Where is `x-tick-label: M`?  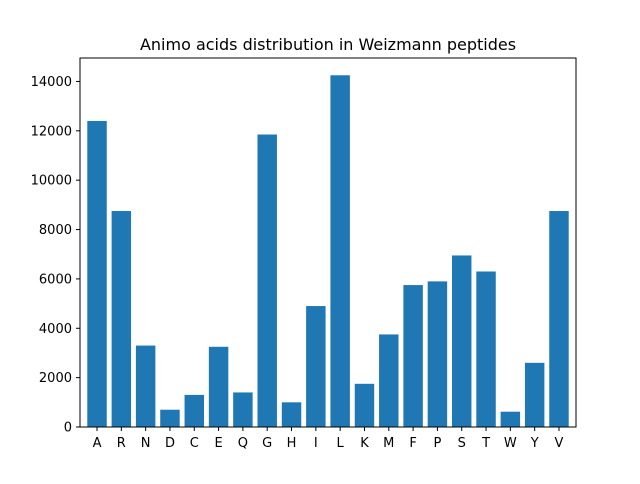 x-tick-label: M is located at coordinates (388, 443).